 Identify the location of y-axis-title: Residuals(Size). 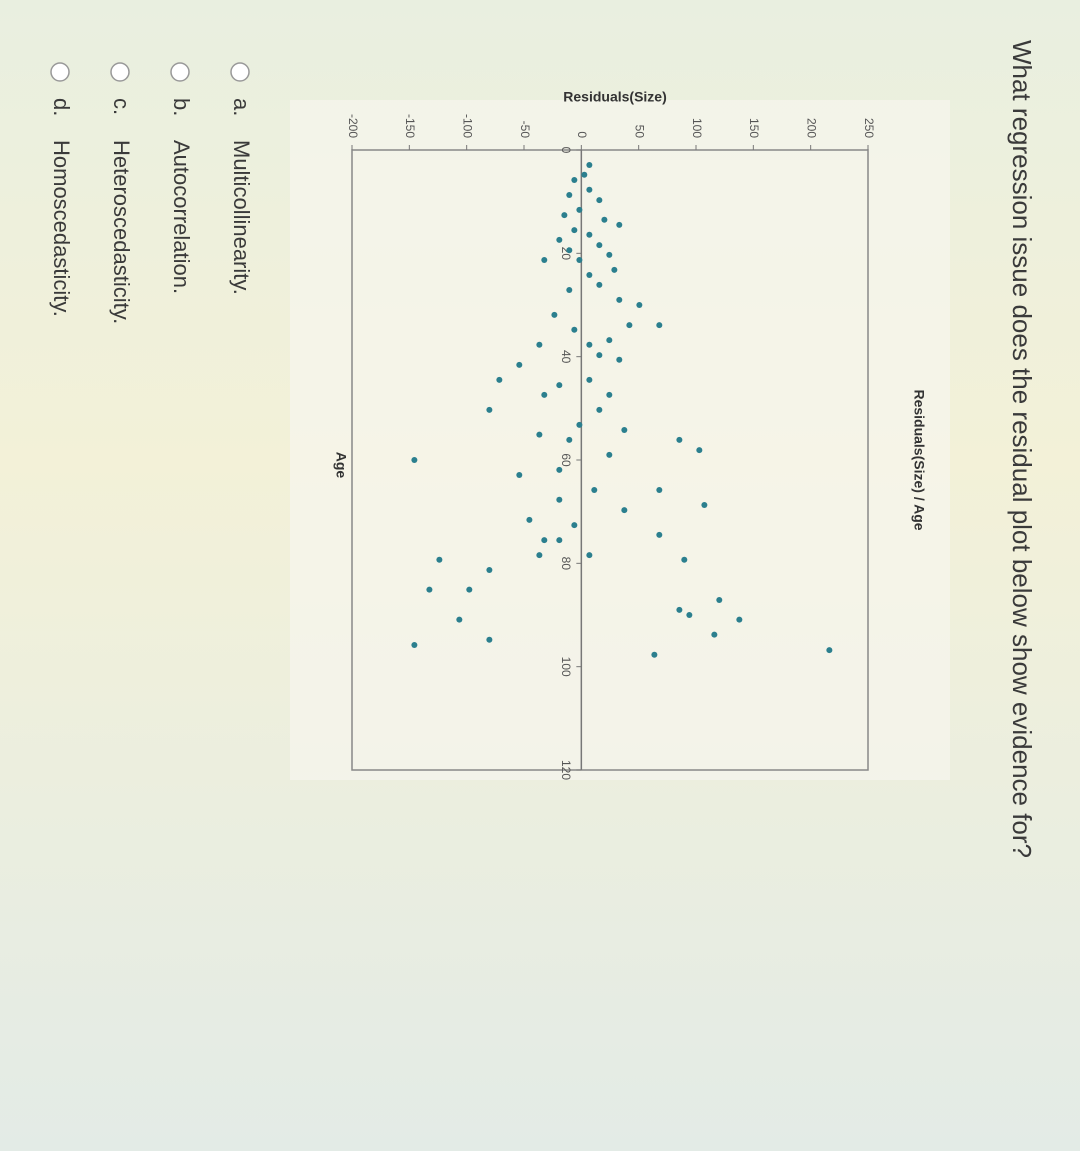
(614, 97).